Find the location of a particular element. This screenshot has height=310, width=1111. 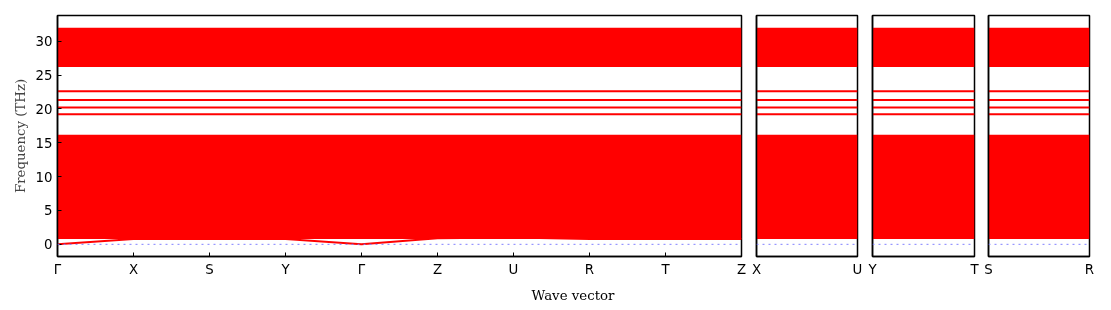

y-tick-label: 25 is located at coordinates (44, 76).